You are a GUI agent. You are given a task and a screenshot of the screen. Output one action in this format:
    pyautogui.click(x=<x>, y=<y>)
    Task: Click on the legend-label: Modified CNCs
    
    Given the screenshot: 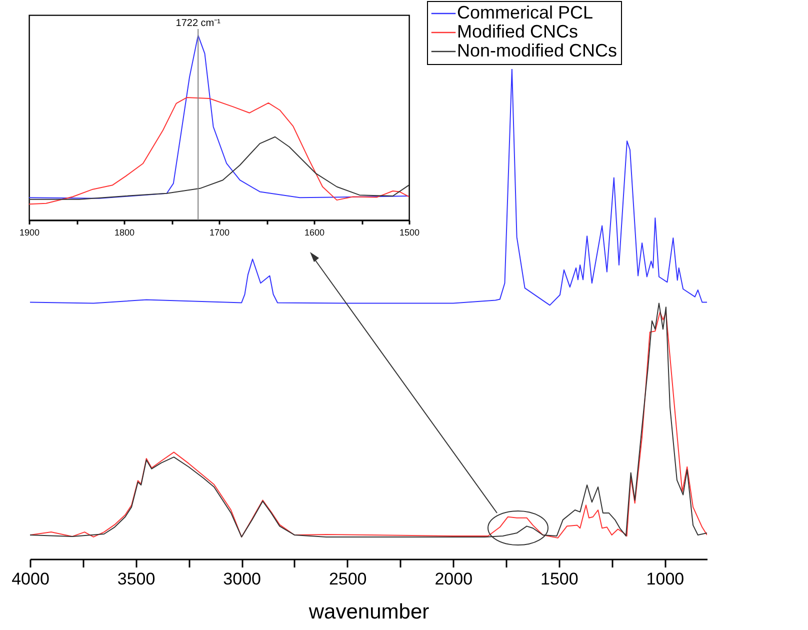 What is the action you would take?
    pyautogui.click(x=517, y=32)
    